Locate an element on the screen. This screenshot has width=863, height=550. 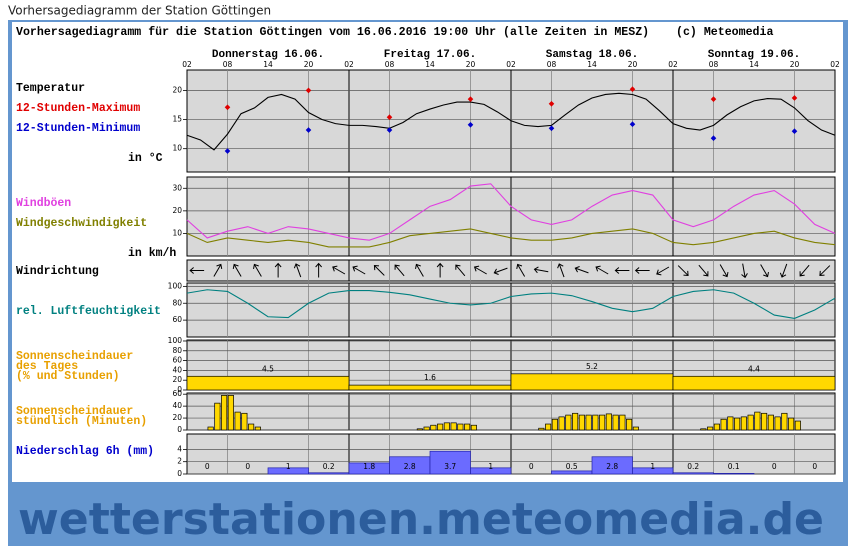
x-tick-label: 14 is located at coordinates (754, 64).